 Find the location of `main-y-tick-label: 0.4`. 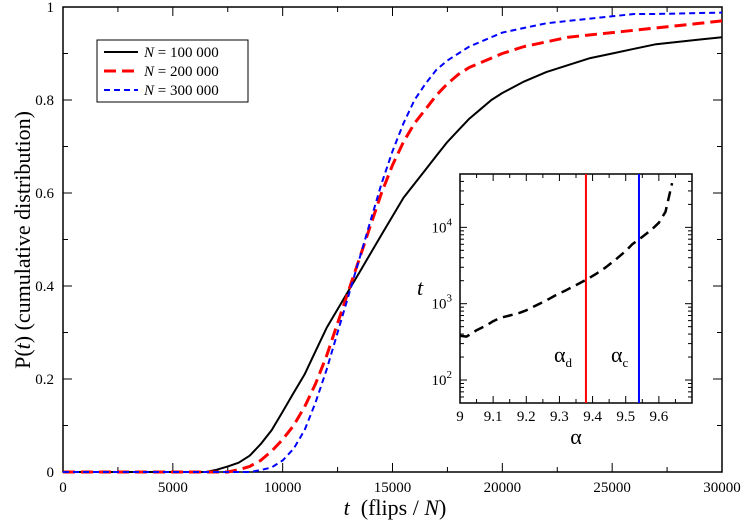

main-y-tick-label: 0.4 is located at coordinates (44, 287).